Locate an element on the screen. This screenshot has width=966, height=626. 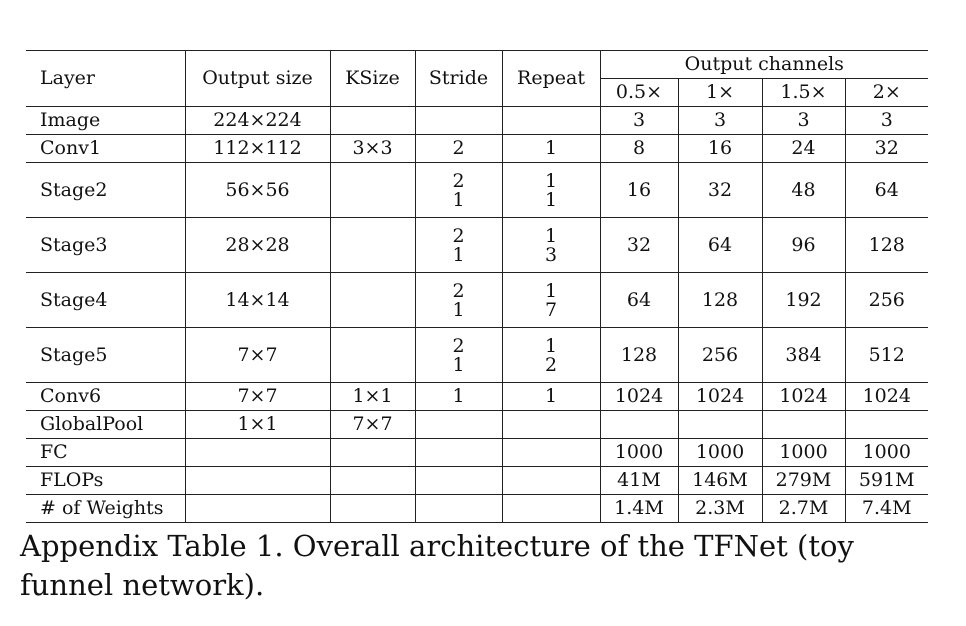
table-row: FC 1000 1000 1000 1000 is located at coordinates (477, 452).